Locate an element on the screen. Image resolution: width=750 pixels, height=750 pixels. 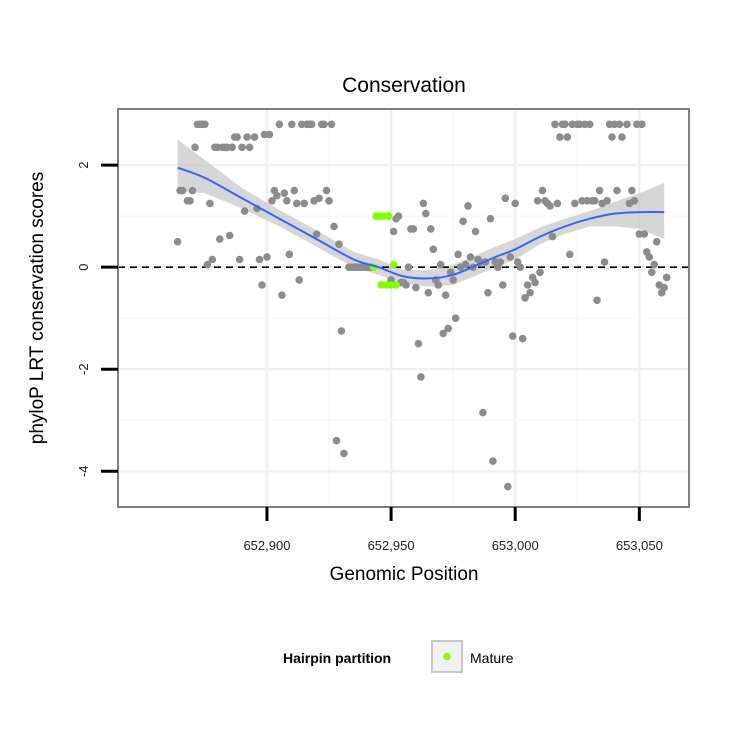
x-axis: 652,900 652,950 653,000 653,050 is located at coordinates (453, 530).